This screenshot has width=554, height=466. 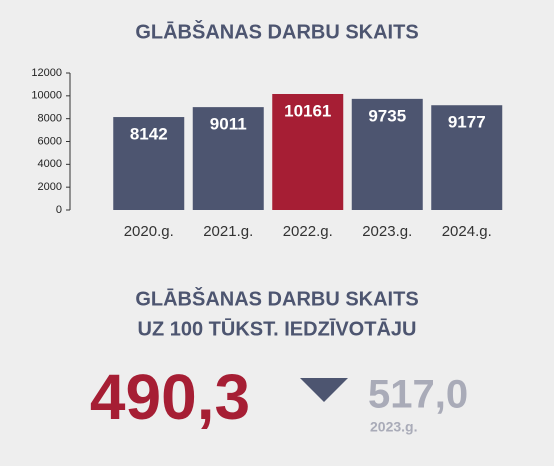 What do you see at coordinates (324, 390) in the screenshot?
I see `down-arrow` at bounding box center [324, 390].